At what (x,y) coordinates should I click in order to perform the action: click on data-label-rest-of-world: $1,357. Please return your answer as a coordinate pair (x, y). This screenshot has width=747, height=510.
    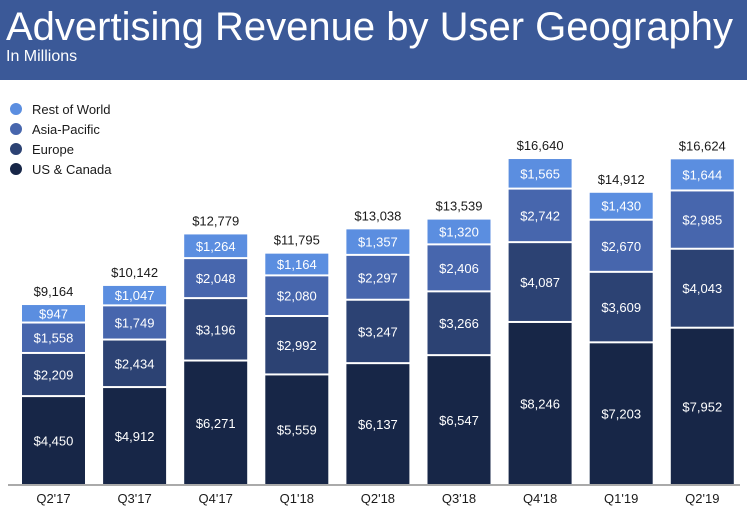
    Looking at the image, I should click on (378, 242).